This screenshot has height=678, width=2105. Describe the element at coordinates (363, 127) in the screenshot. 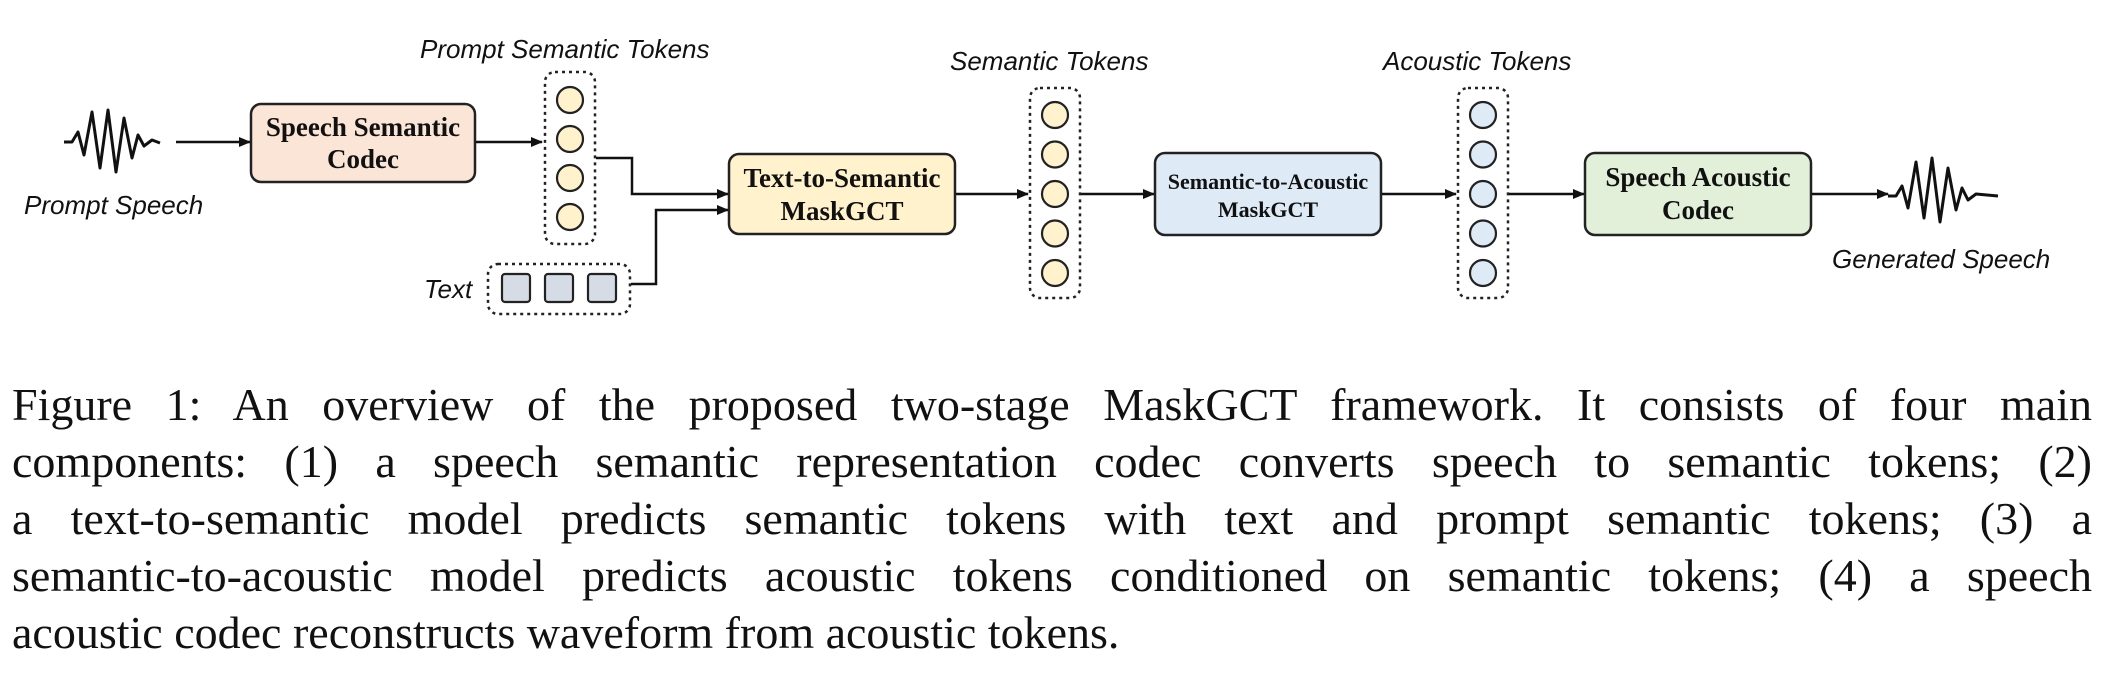

I see `speech-semantic-codec-label-1: Speech Semantic` at that location.